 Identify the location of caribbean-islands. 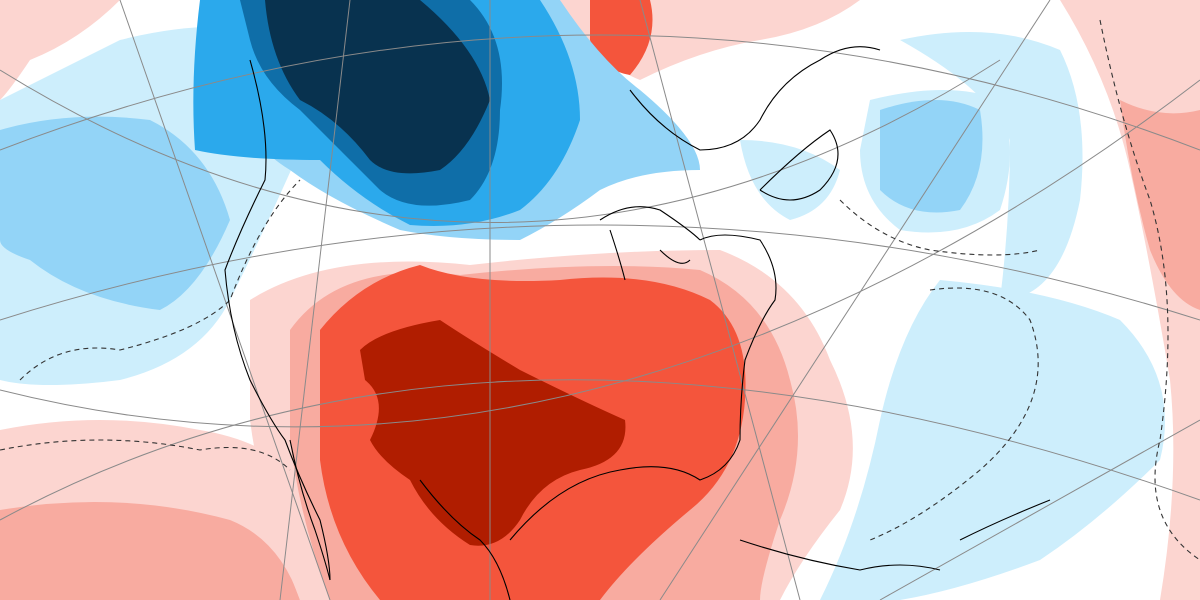
(895, 535).